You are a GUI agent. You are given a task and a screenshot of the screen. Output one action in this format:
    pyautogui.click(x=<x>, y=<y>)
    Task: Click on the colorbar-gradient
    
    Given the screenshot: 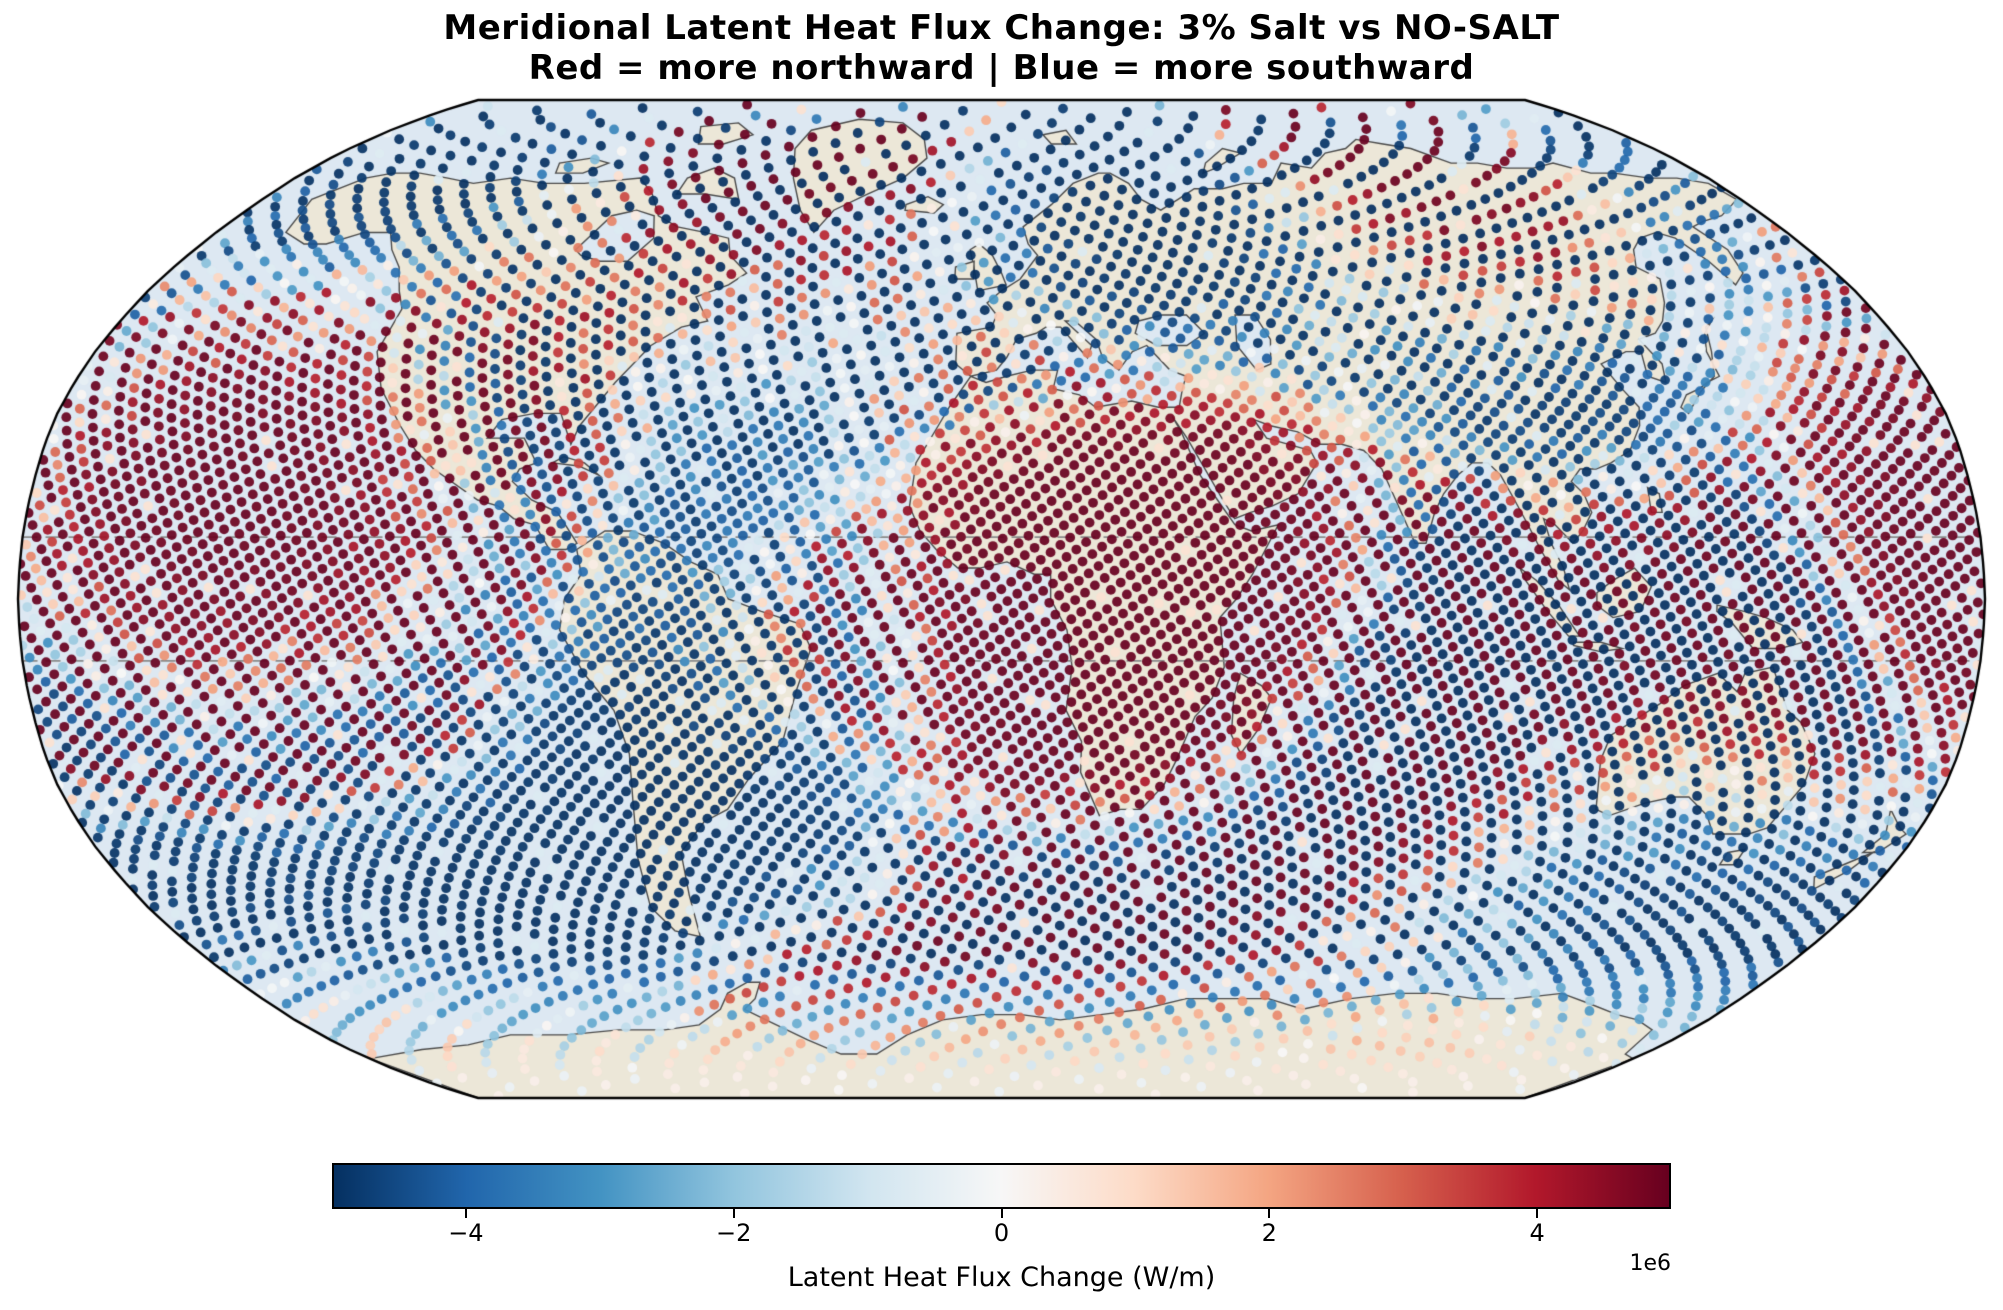 What is the action you would take?
    pyautogui.click(x=1001, y=1186)
    